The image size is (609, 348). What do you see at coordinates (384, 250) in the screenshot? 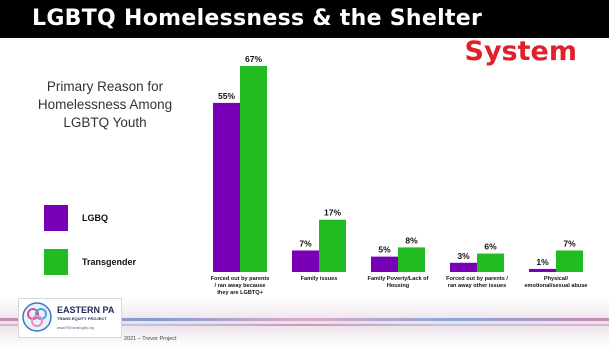
I see `data-label-lgbq-2: 5%` at bounding box center [384, 250].